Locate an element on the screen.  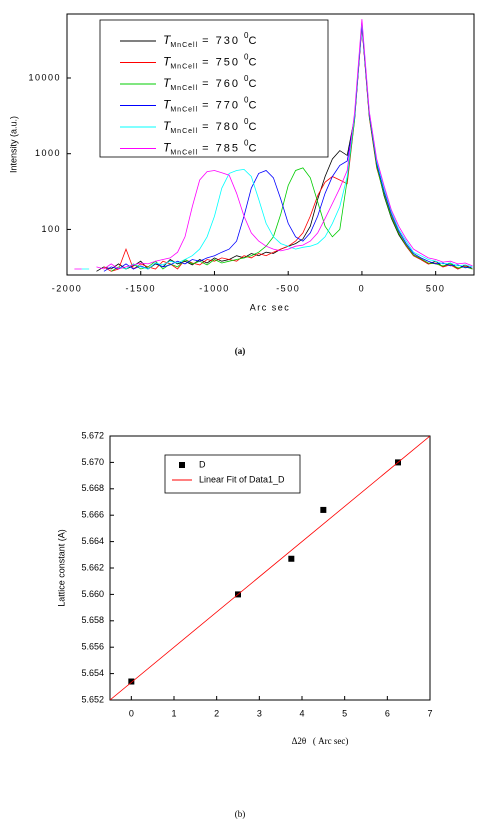
legend-text: = 780 is located at coordinates (221, 127).